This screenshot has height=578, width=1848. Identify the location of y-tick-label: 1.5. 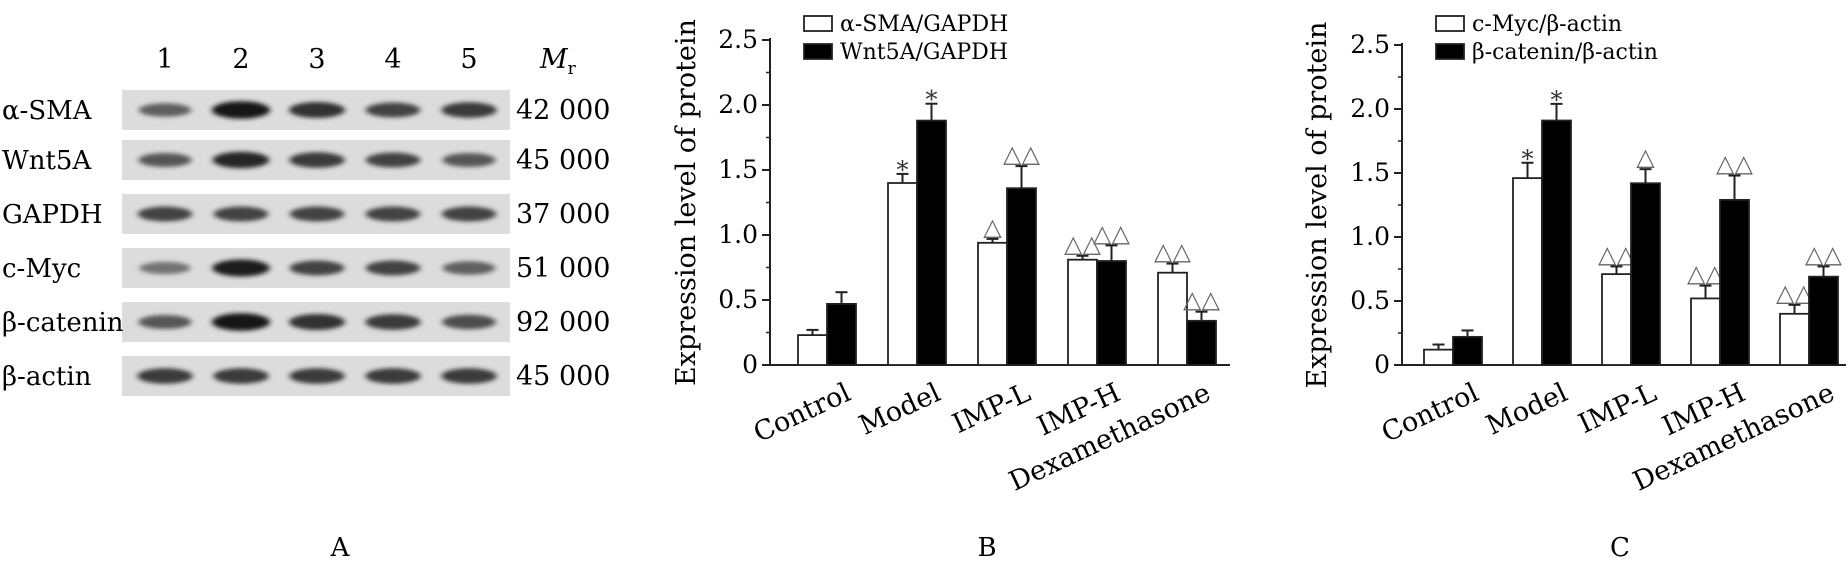
(1370, 172).